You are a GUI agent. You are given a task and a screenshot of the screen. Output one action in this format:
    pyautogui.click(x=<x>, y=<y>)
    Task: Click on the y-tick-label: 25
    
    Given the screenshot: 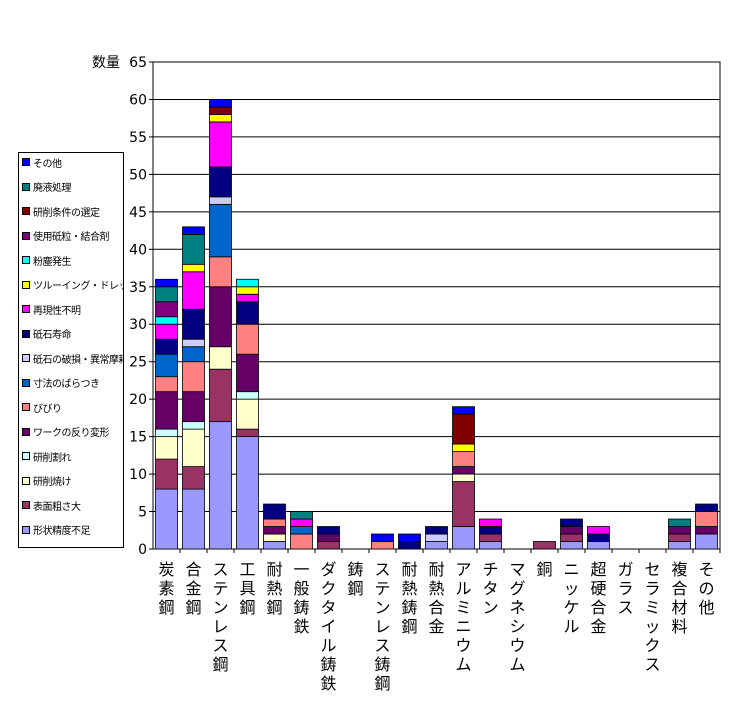 What is the action you would take?
    pyautogui.click(x=138, y=363)
    